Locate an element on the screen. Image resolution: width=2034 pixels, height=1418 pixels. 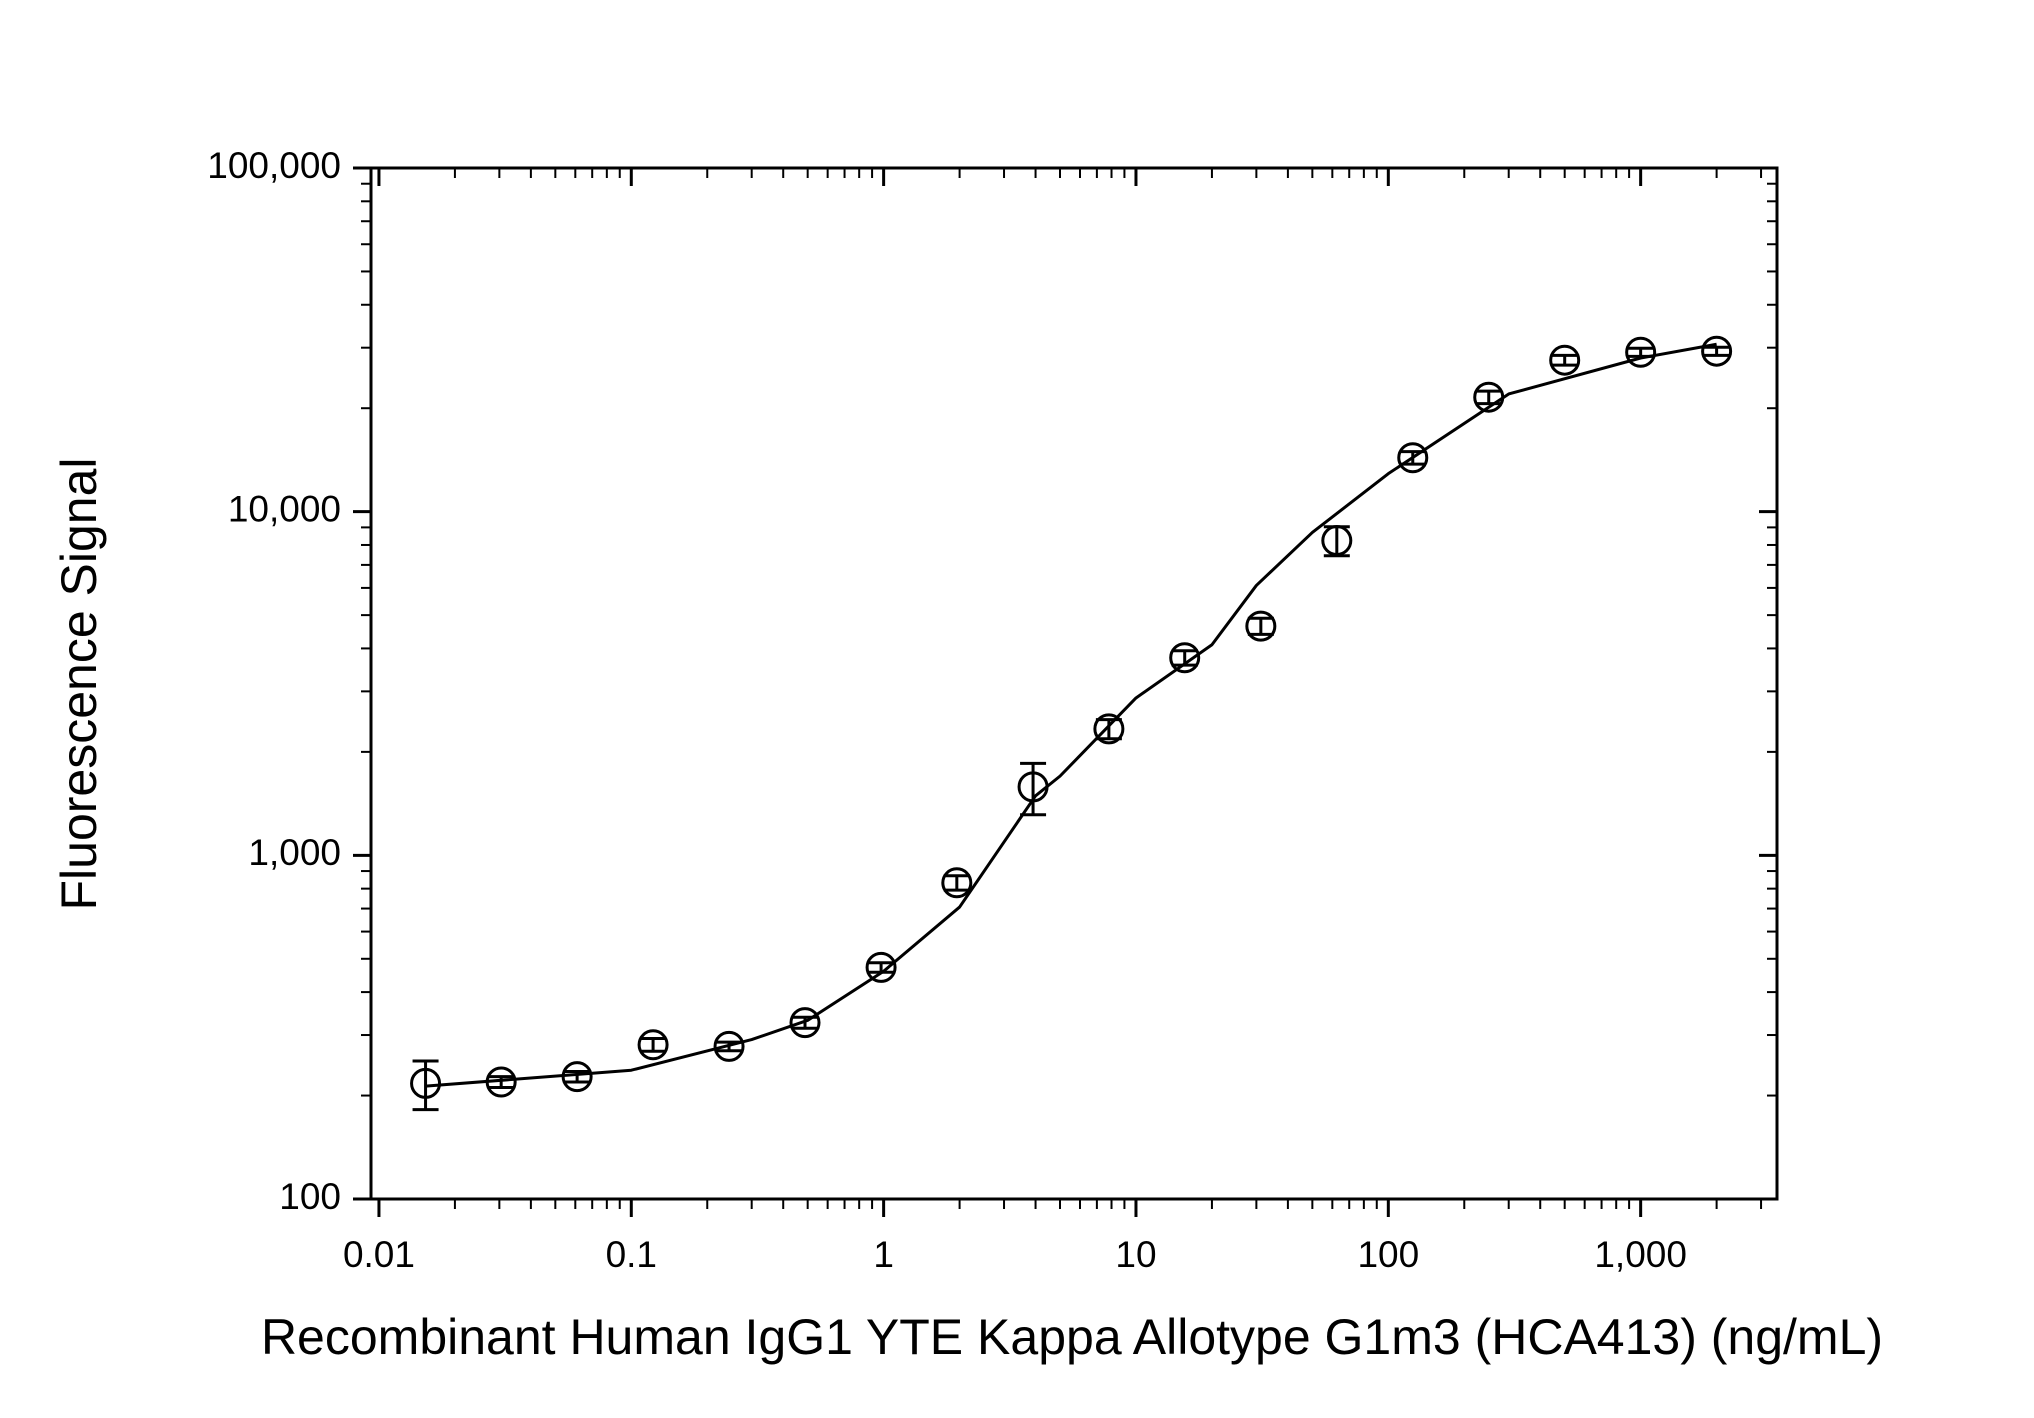
x-tick-label: 1,000 is located at coordinates (1640, 1254).